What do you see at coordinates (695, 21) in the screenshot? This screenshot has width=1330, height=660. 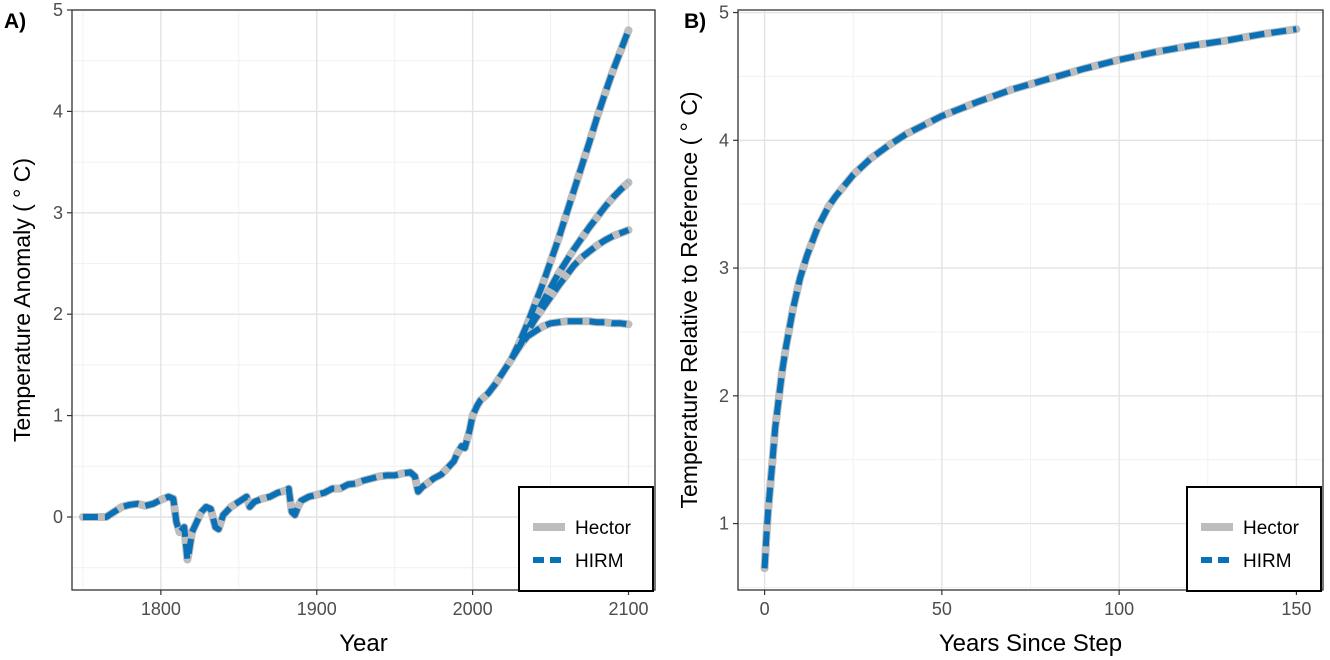 I see `panel-label: B)` at bounding box center [695, 21].